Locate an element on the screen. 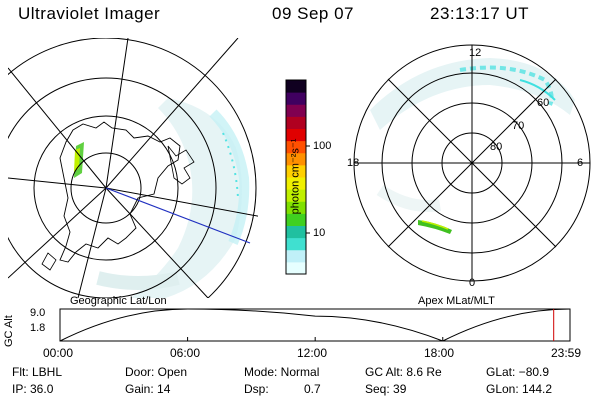  x-tick-label-1200: 12:00 is located at coordinates (312, 353).